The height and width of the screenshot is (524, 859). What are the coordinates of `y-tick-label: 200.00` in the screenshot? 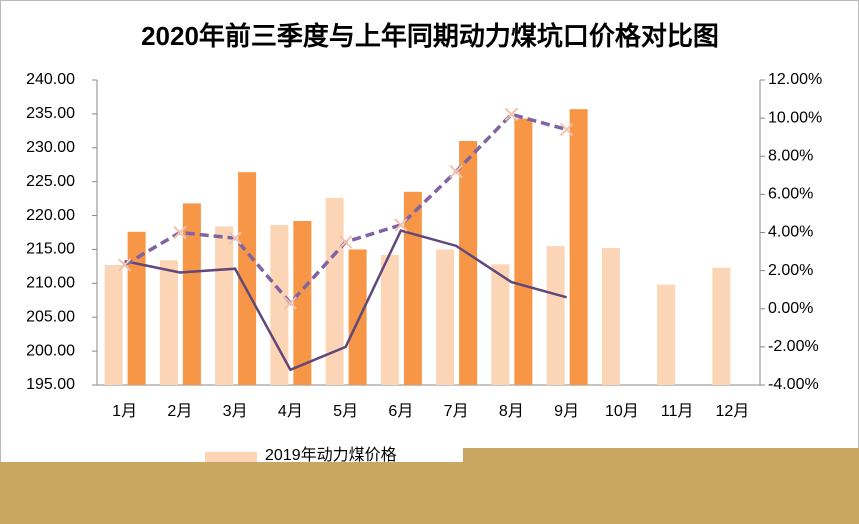 It's located at (50, 350).